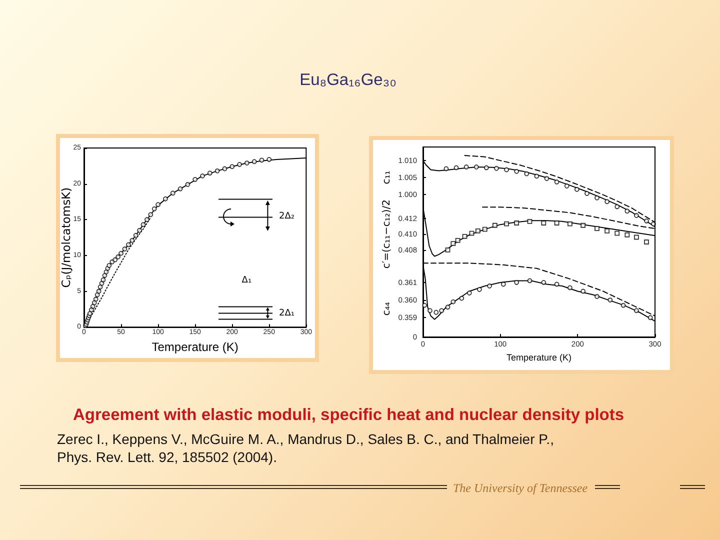 The width and height of the screenshot is (720, 540). What do you see at coordinates (66, 237) in the screenshot?
I see `y-axis-title: Cₚ(J/molcatomsK)` at bounding box center [66, 237].